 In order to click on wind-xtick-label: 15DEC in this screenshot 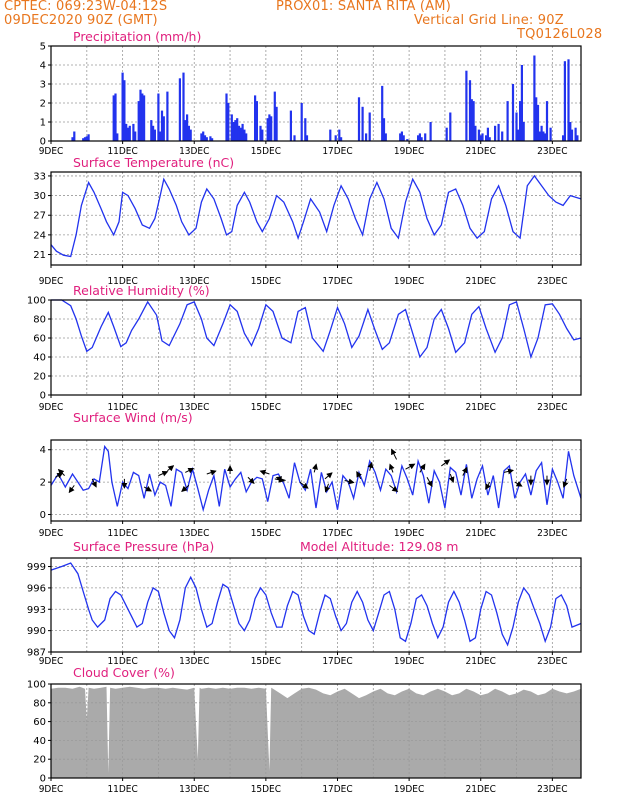, I will do `click(266, 533)`.